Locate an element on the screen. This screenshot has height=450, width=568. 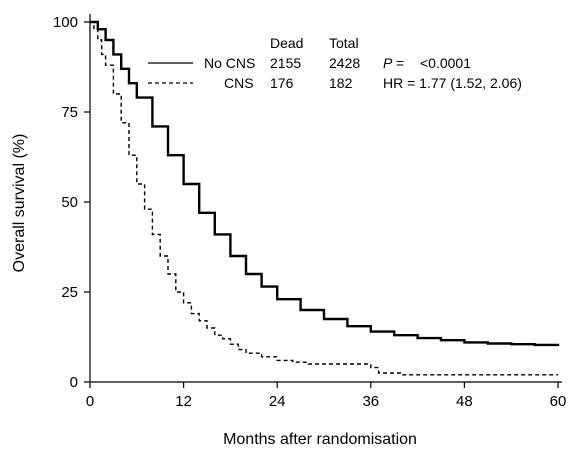
legend-stat-p-label: P = is located at coordinates (393, 63).